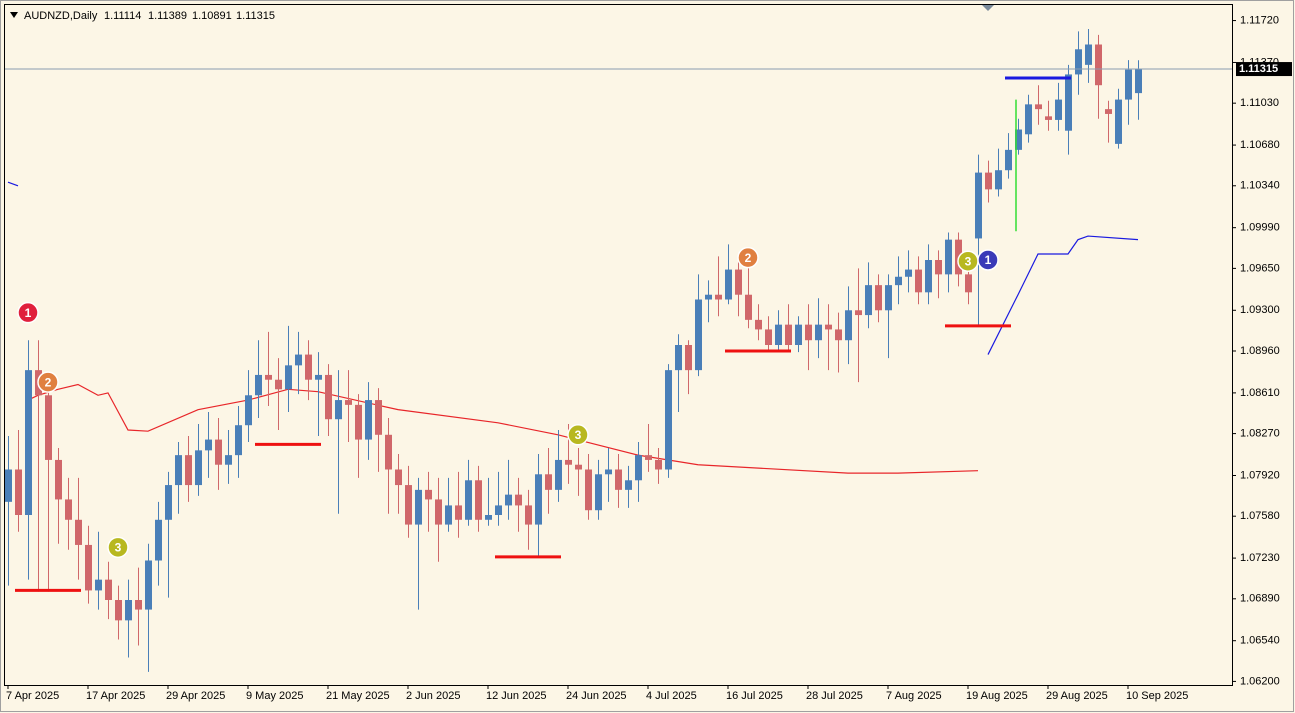  Describe the element at coordinates (754, 696) in the screenshot. I see `x-tick-label: 16 Jul 2025` at that location.